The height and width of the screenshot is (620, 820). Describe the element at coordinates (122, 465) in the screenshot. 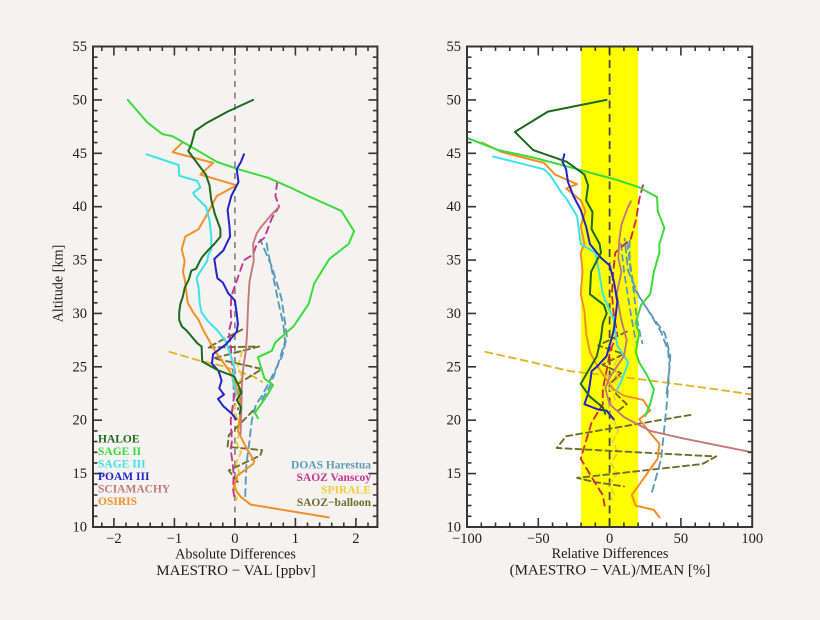

I see `svg-text: SAGE III` at that location.